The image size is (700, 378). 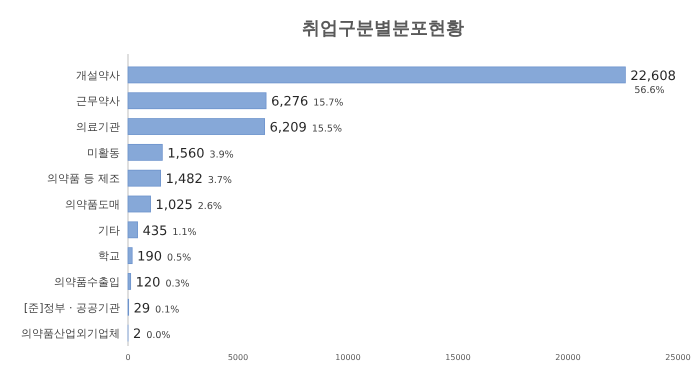 I want to click on data-label: 1,025 2.6%, so click(x=189, y=205).